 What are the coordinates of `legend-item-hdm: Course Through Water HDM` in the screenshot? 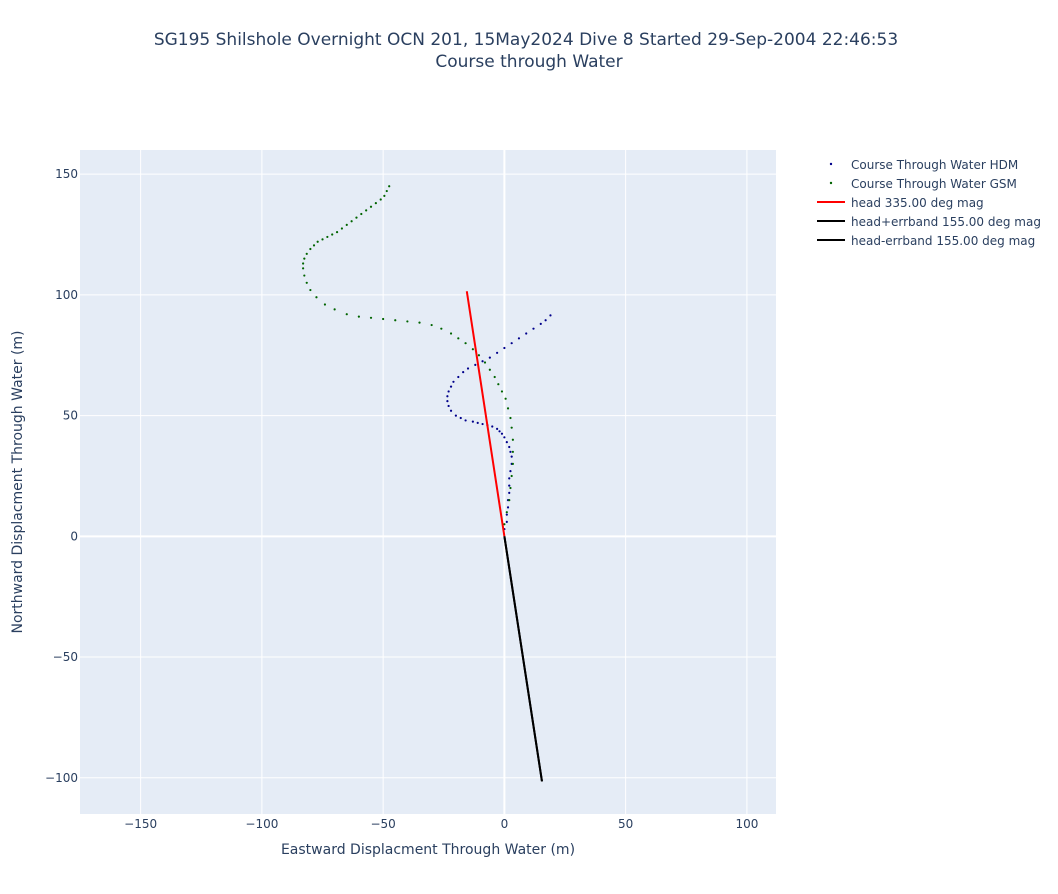 It's located at (923, 165).